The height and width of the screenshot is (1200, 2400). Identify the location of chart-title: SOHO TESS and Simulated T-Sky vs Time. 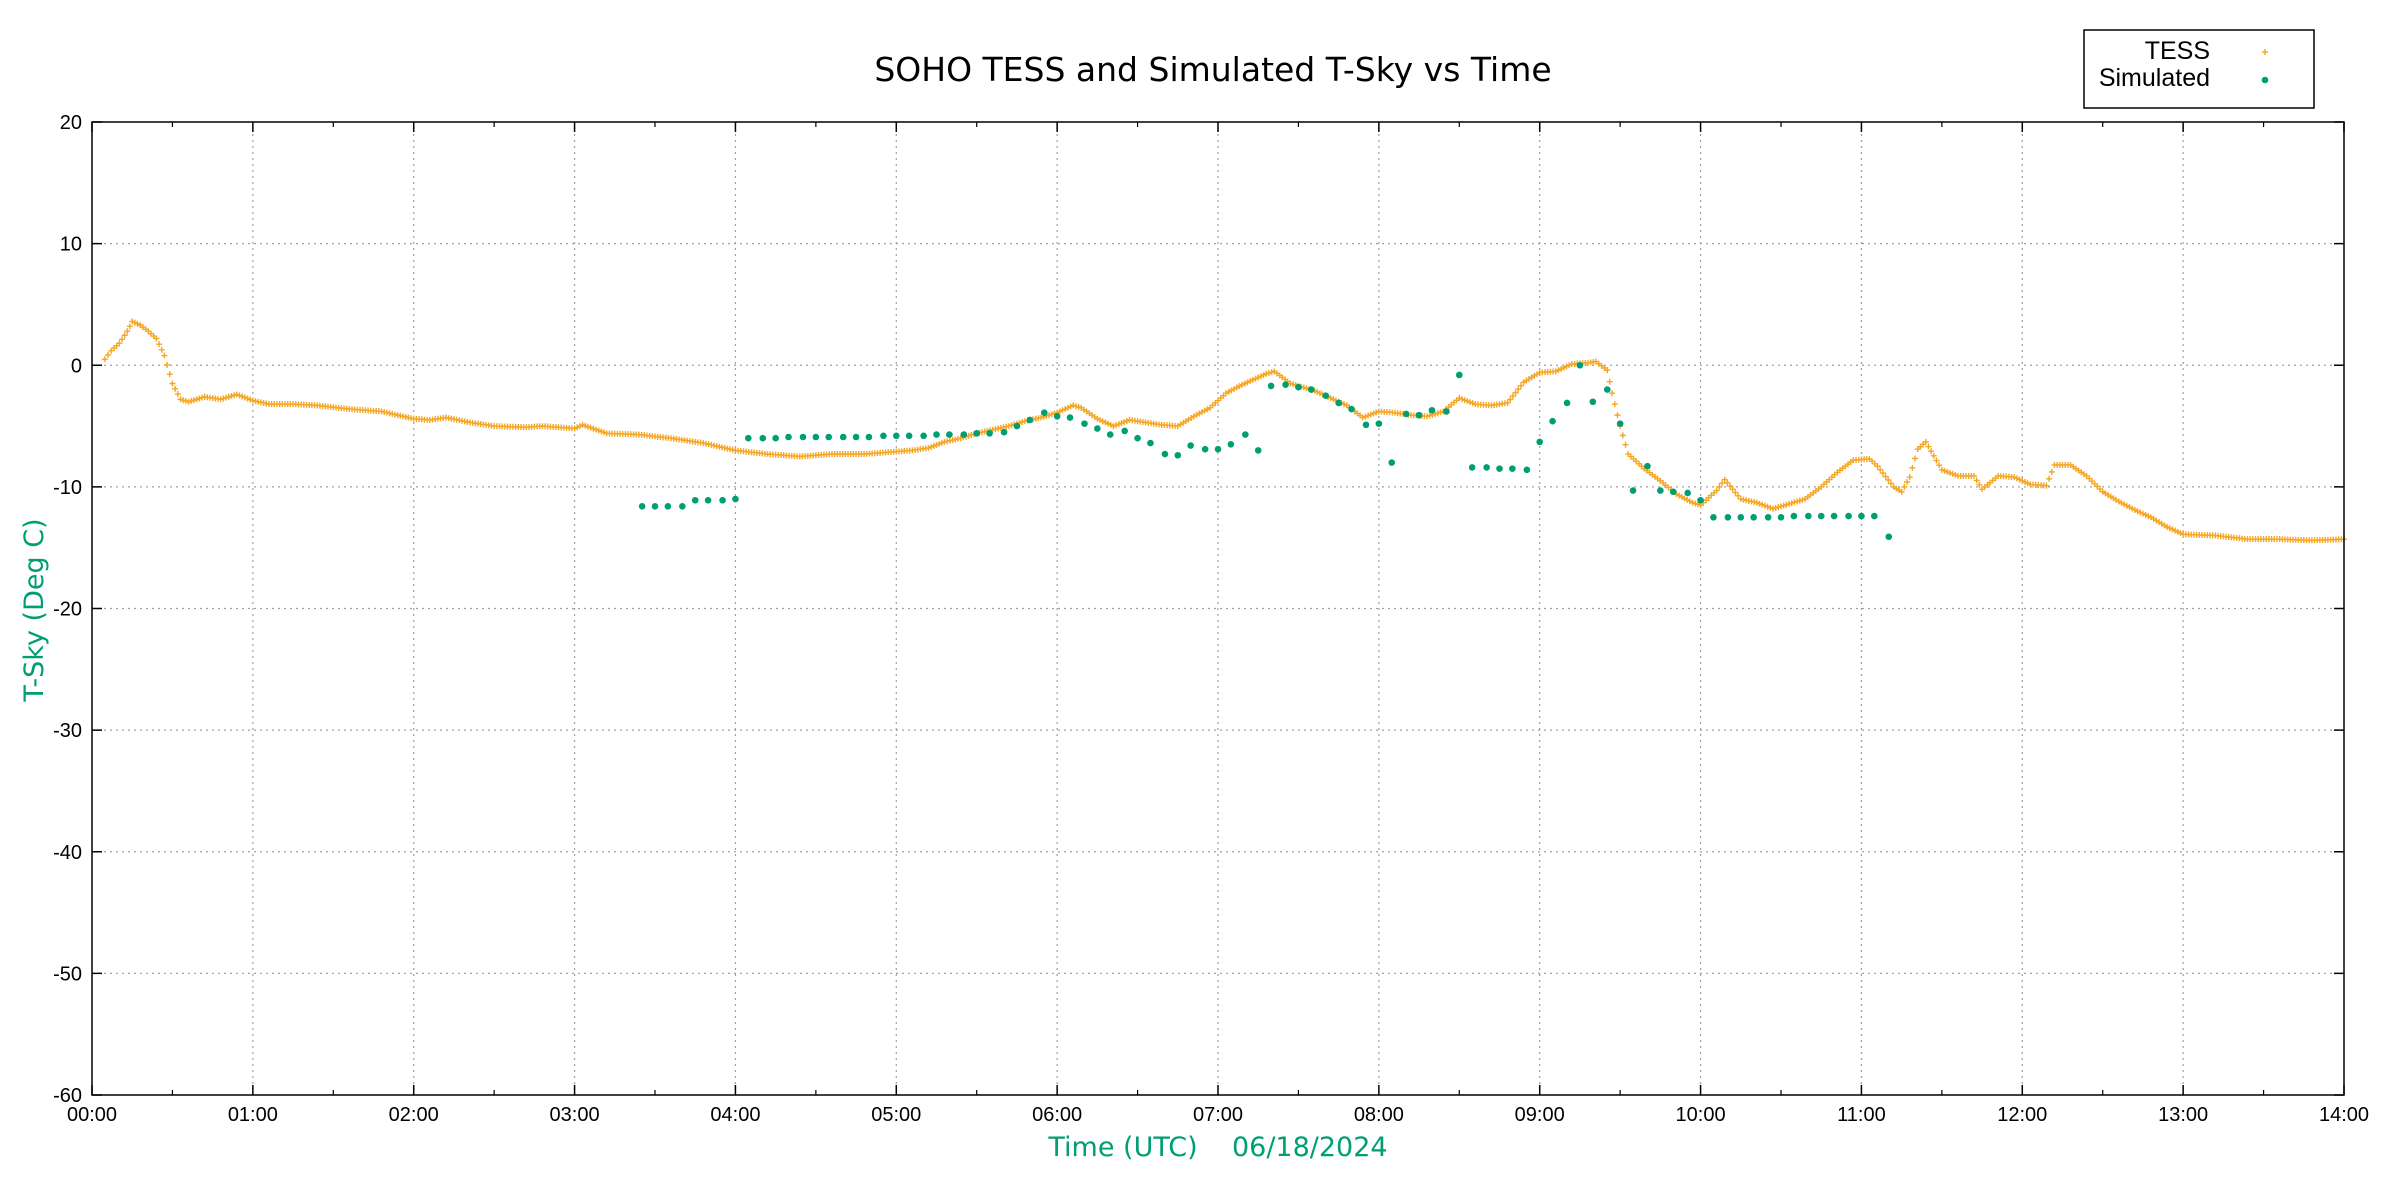
(1212, 69).